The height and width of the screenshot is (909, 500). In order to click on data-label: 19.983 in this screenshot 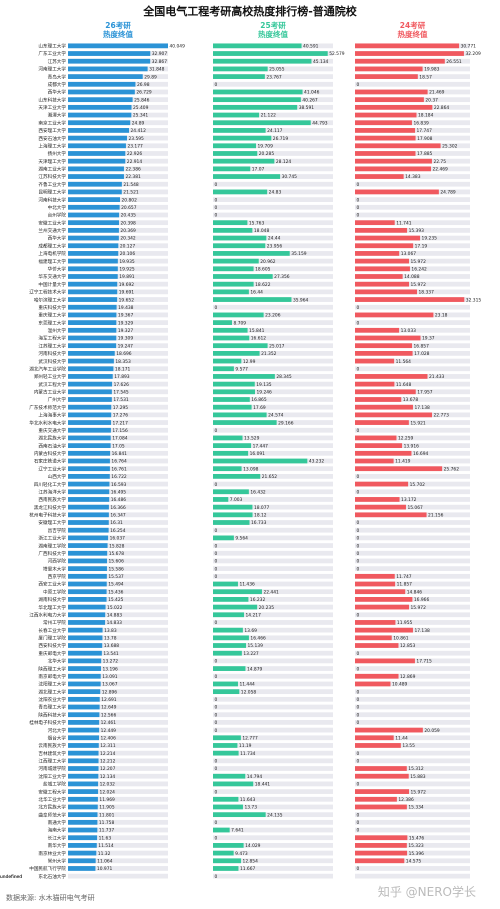, I will do `click(432, 70)`.